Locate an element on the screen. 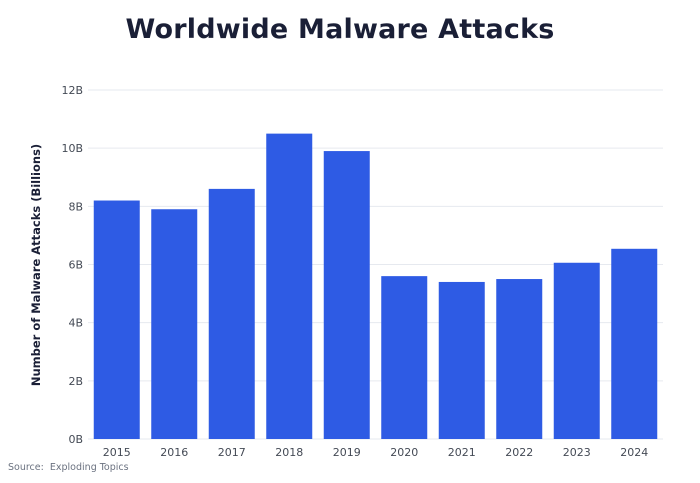 The height and width of the screenshot is (483, 700). y-tick-label: 2B is located at coordinates (75, 381).